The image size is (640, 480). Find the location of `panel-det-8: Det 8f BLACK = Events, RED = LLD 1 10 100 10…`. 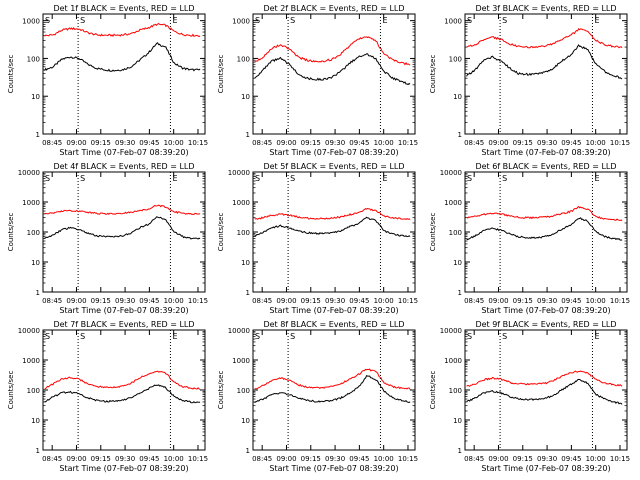

panel-det-8: Det 8f BLACK = Events, RED = LLD 1 10 100 10… is located at coordinates (317, 396).